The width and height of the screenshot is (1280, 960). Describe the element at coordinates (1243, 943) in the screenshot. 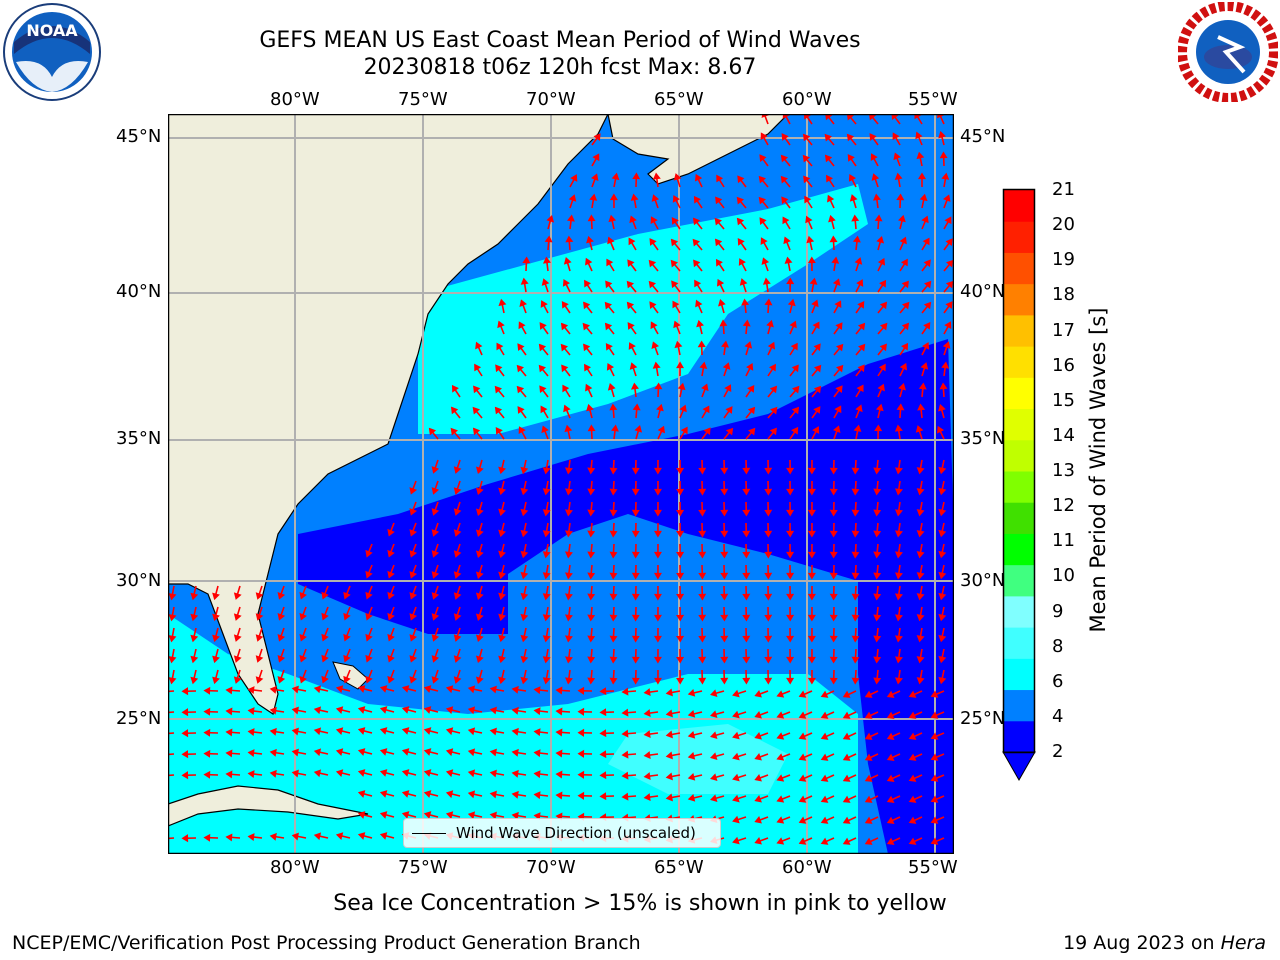

I see `footer-host: Hera` at that location.